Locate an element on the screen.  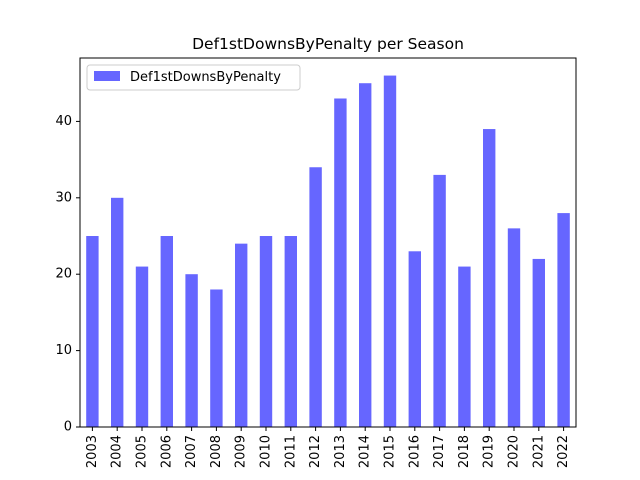
x-tick-label: 2003 is located at coordinates (92, 451).